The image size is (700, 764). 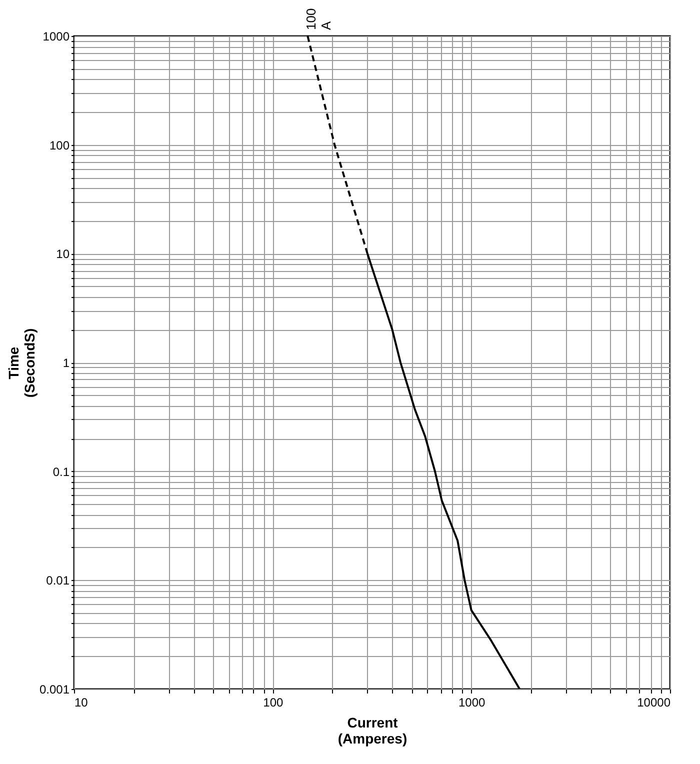 I want to click on y-tick-label: 0.001, so click(x=54, y=689).